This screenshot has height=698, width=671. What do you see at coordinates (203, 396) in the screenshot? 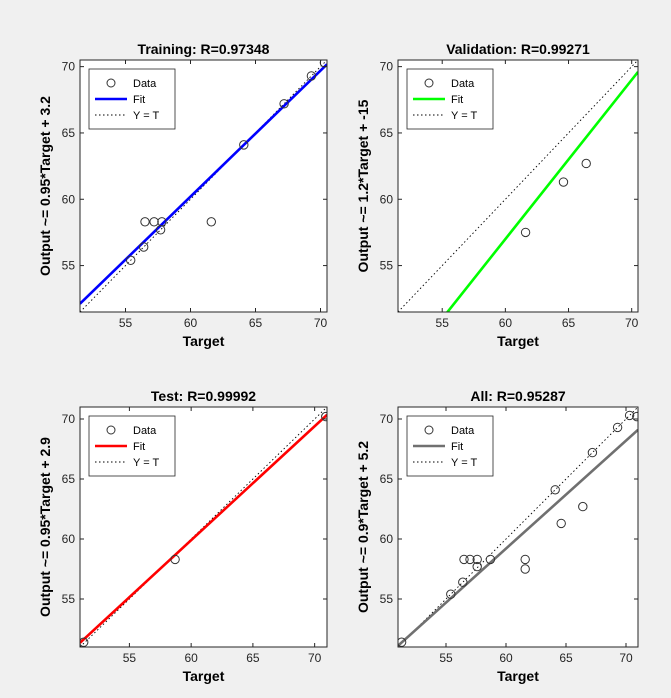
I see `subplot-title: Test: R=0.99992` at bounding box center [203, 396].